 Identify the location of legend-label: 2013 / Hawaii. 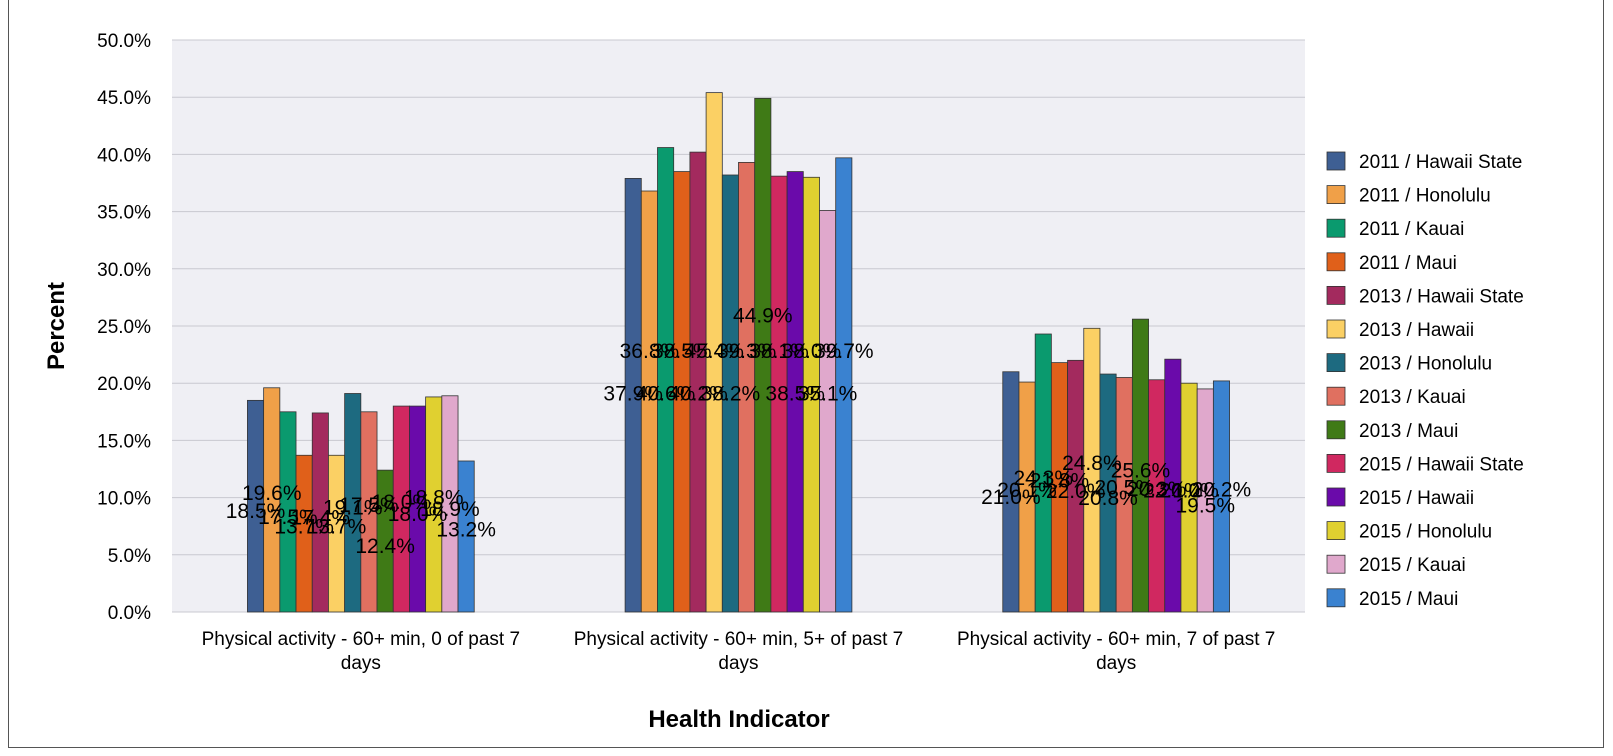
(1416, 330).